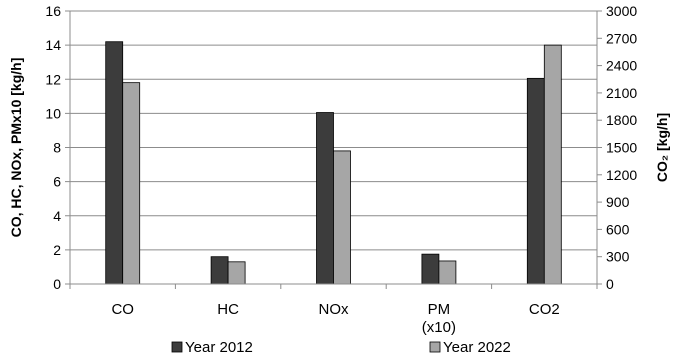  Describe the element at coordinates (122, 309) in the screenshot. I see `category-label: CO` at that location.